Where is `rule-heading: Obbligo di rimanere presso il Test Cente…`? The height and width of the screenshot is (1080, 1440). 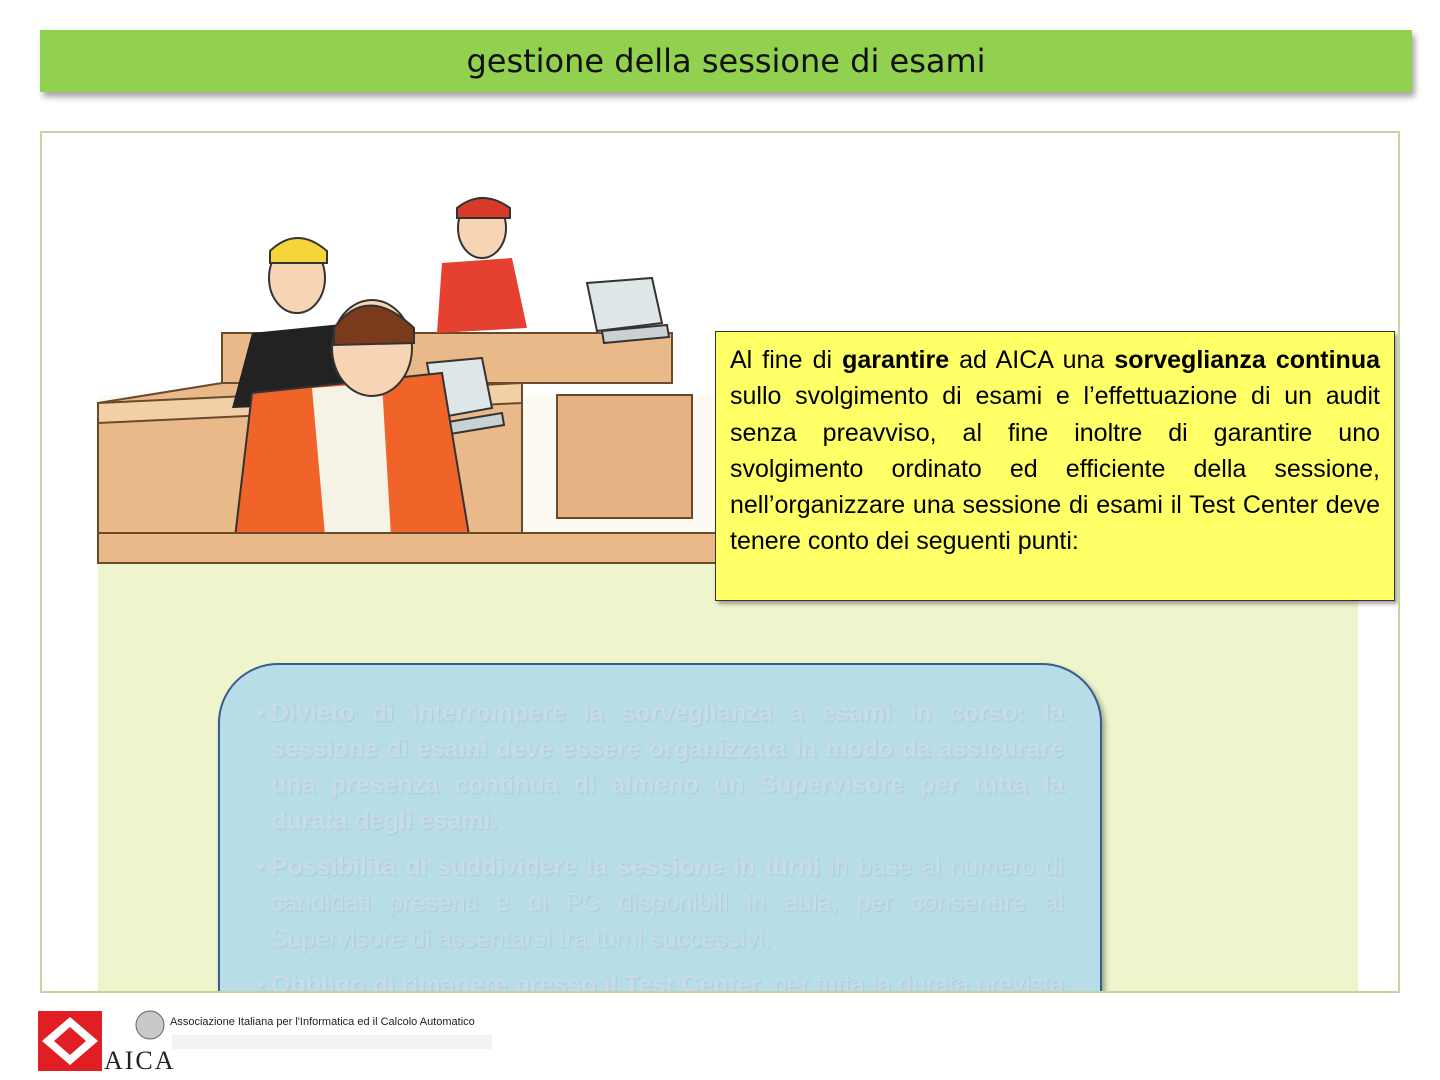 rule-heading: Obbligo di rimanere presso il Test Cente… is located at coordinates (518, 982).